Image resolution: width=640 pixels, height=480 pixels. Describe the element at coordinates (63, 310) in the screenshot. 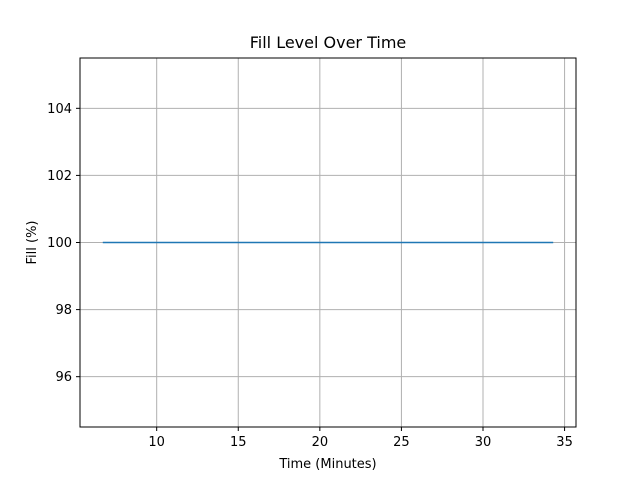

I see `y-tick-label: 98` at that location.